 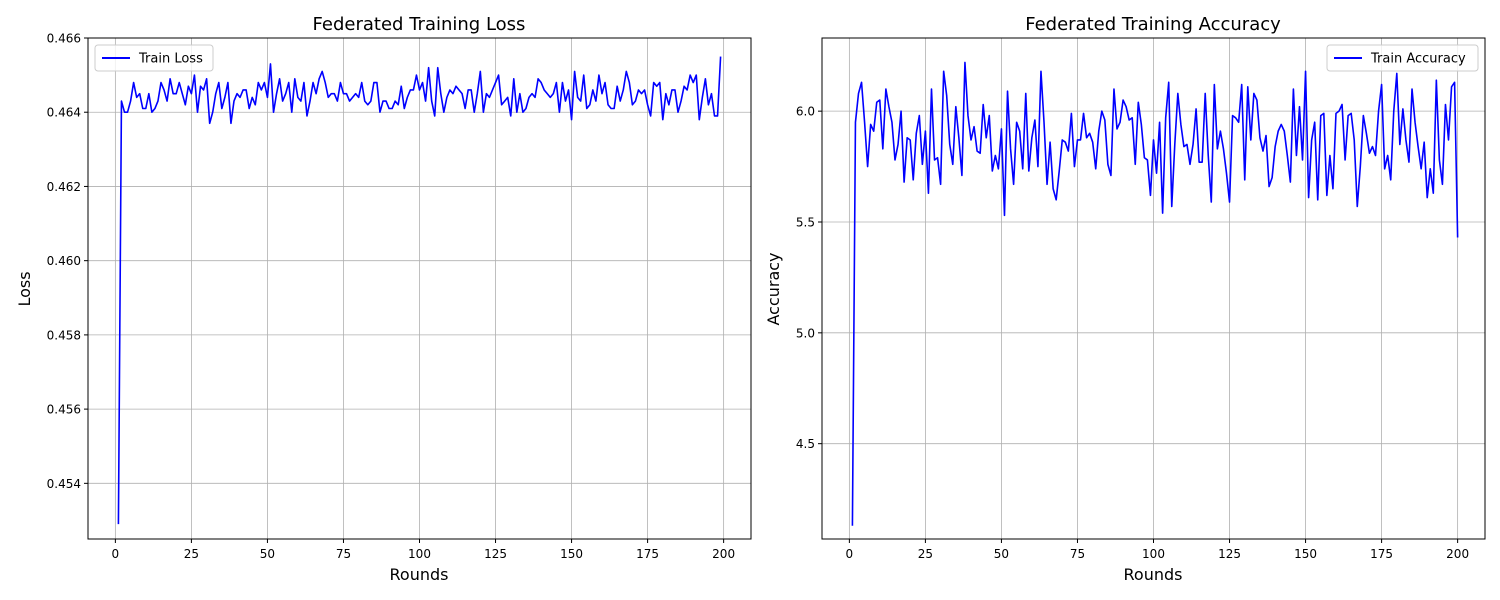 What do you see at coordinates (64, 113) in the screenshot?
I see `loss-y-tick-label: 0.464` at bounding box center [64, 113].